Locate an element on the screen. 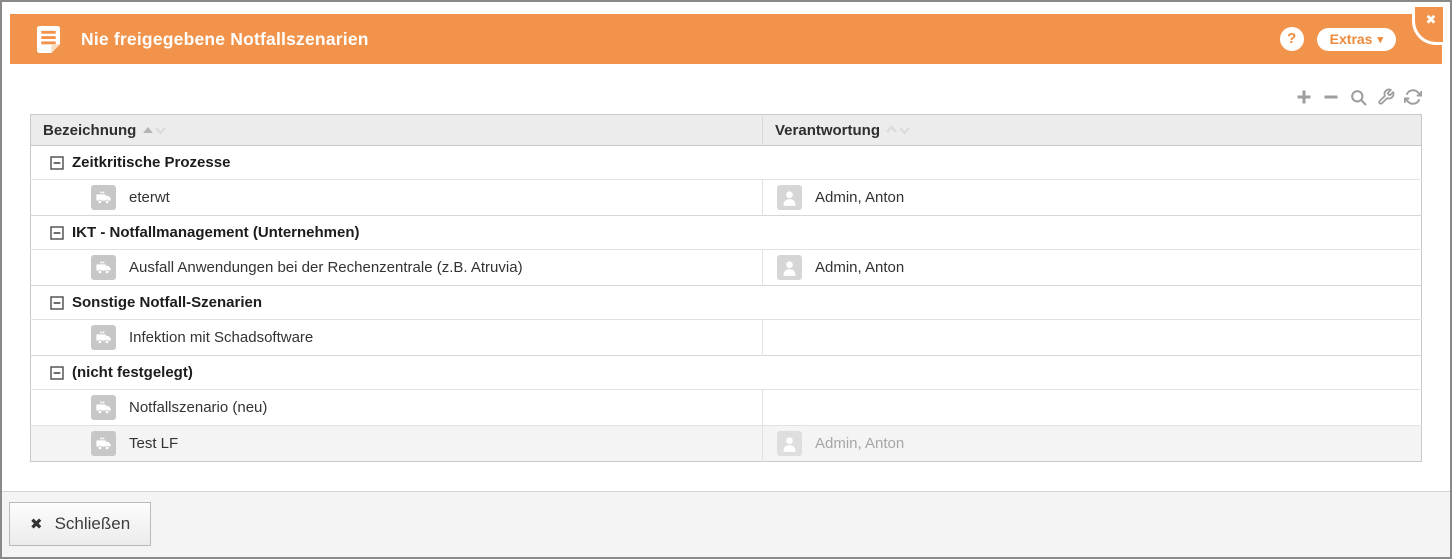 This screenshot has height=559, width=1452. close-icon: ✖ is located at coordinates (1431, 20).